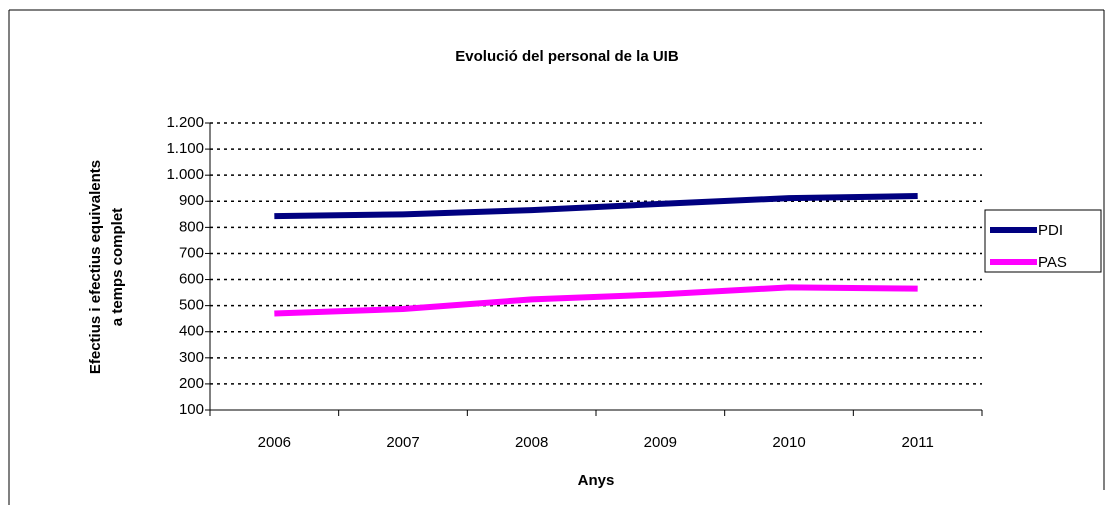  What do you see at coordinates (191, 252) in the screenshot?
I see `y-tick-label: 700` at bounding box center [191, 252].